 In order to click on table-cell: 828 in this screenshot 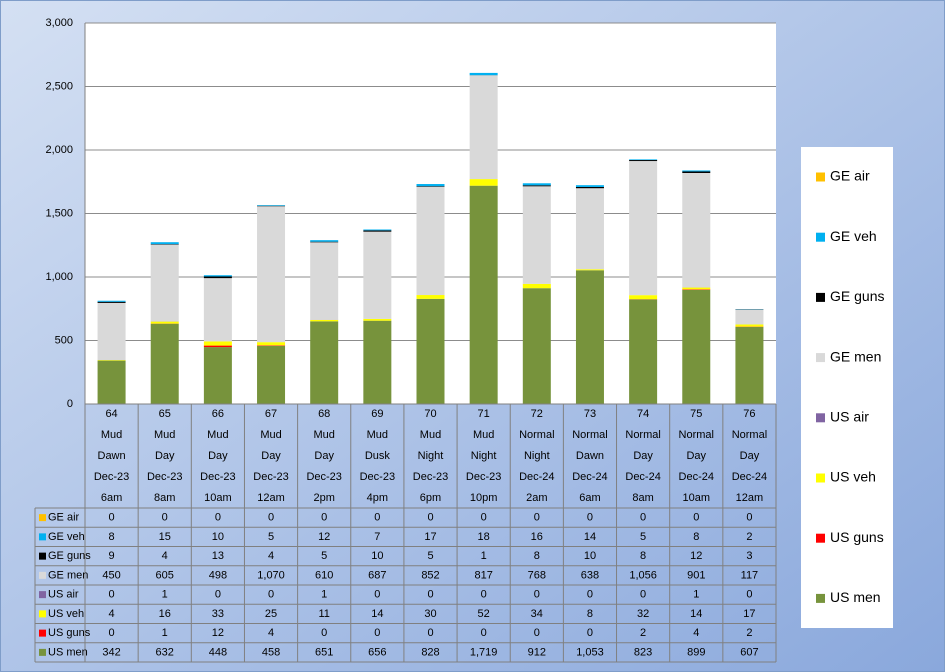, I will do `click(430, 652)`.